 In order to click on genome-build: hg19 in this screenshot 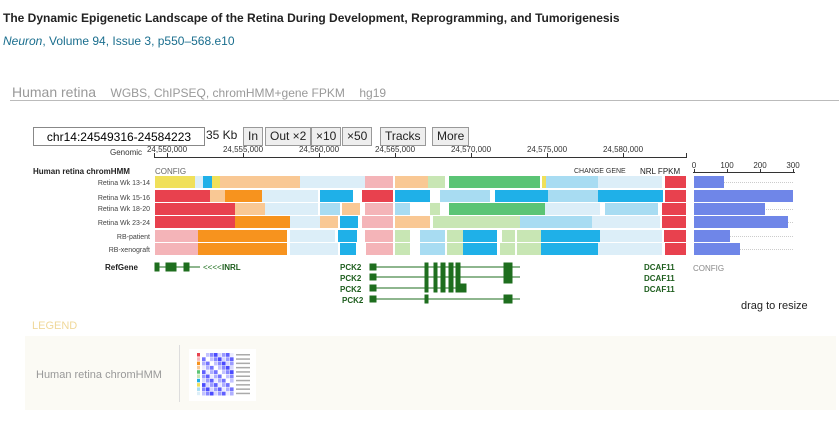, I will do `click(373, 93)`.